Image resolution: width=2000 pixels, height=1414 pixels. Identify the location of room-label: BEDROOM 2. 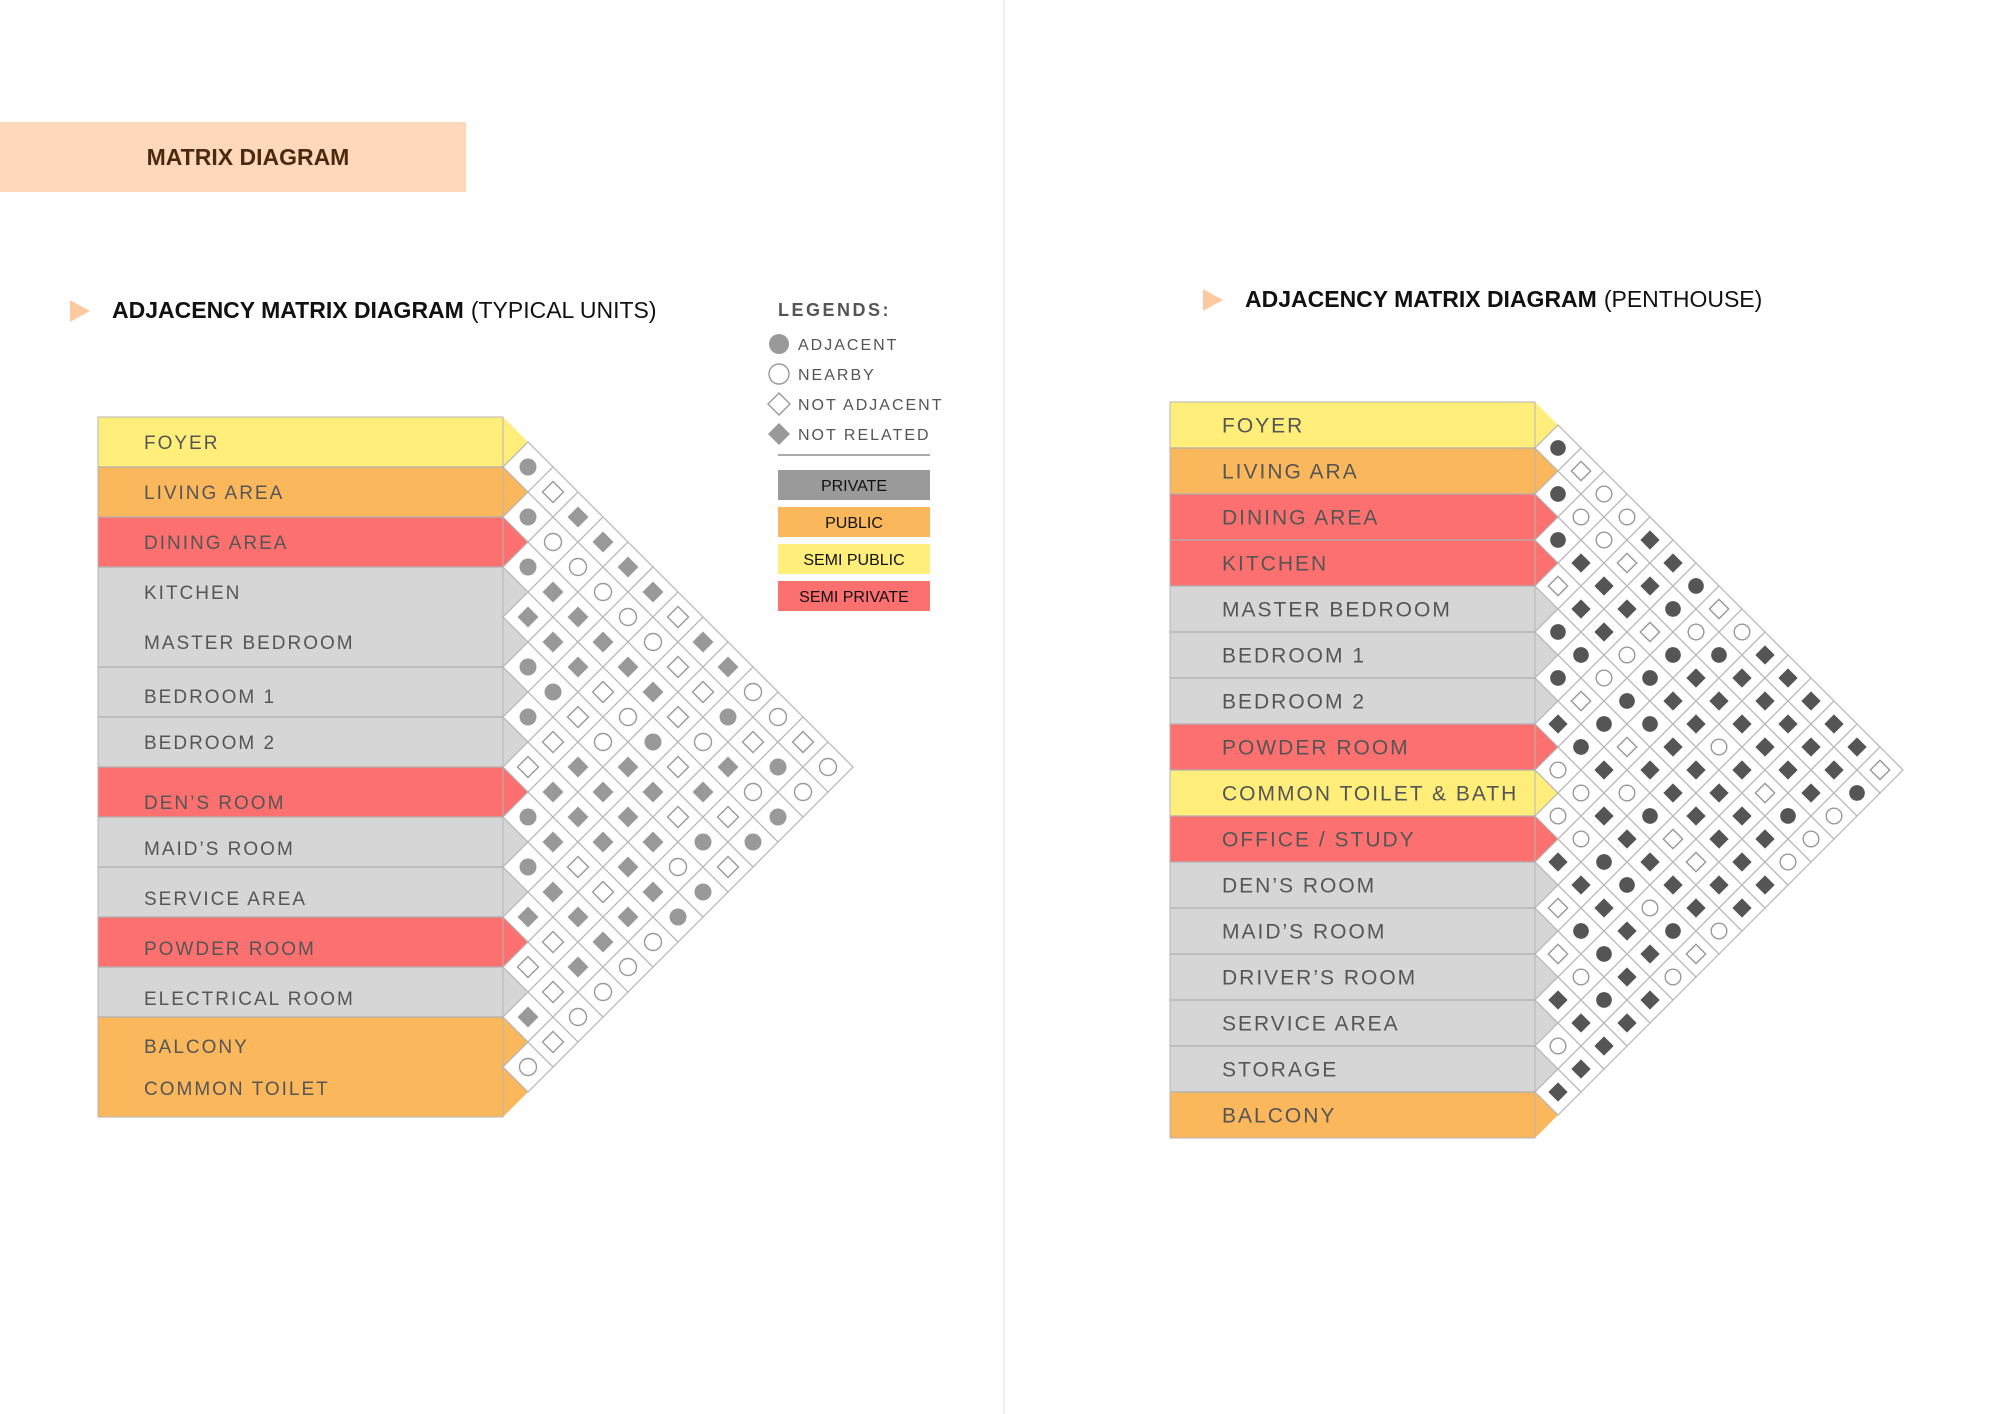
(1294, 702).